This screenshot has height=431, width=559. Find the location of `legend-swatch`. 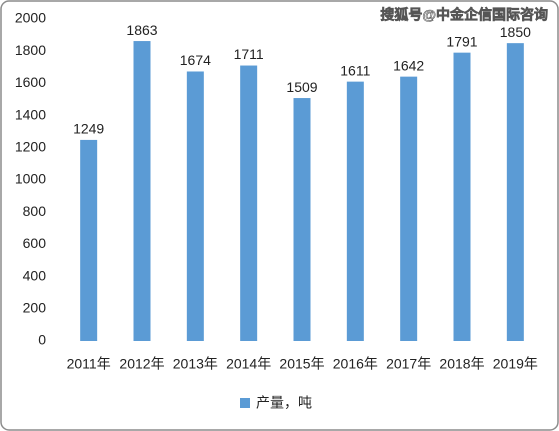

legend-swatch is located at coordinates (245, 403).